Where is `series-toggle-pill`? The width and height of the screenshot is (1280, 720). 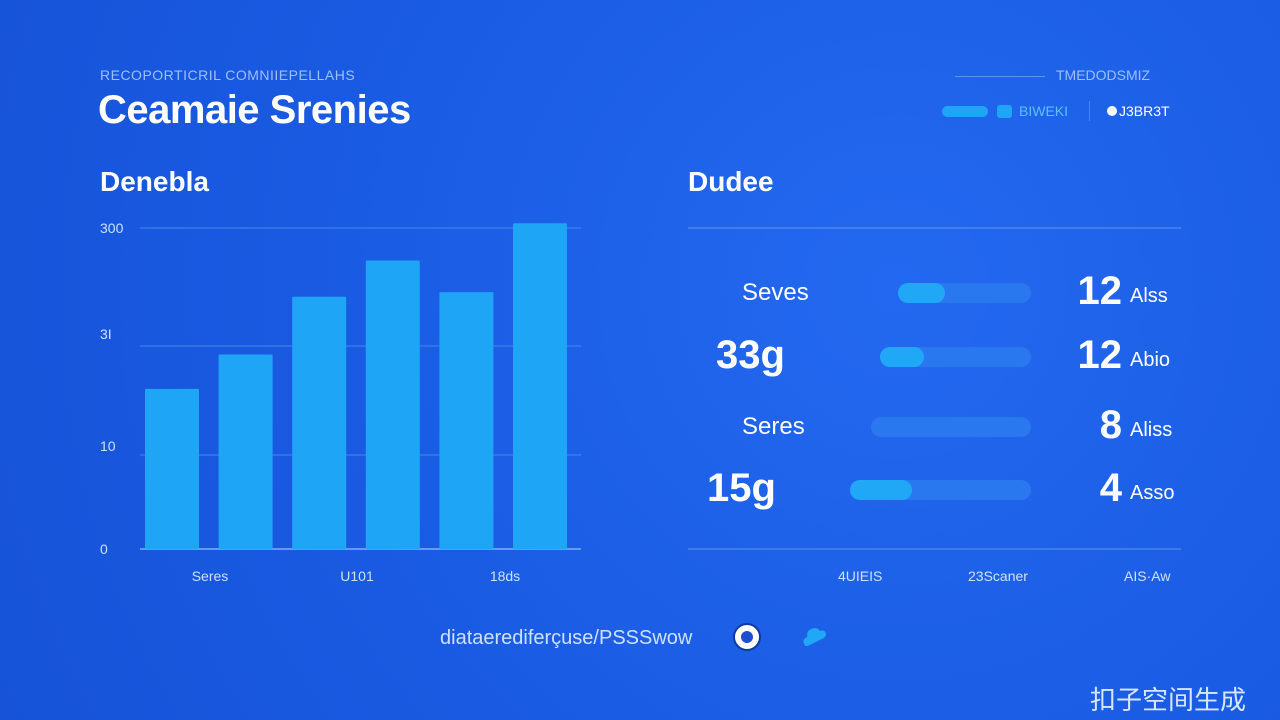
series-toggle-pill is located at coordinates (965, 111).